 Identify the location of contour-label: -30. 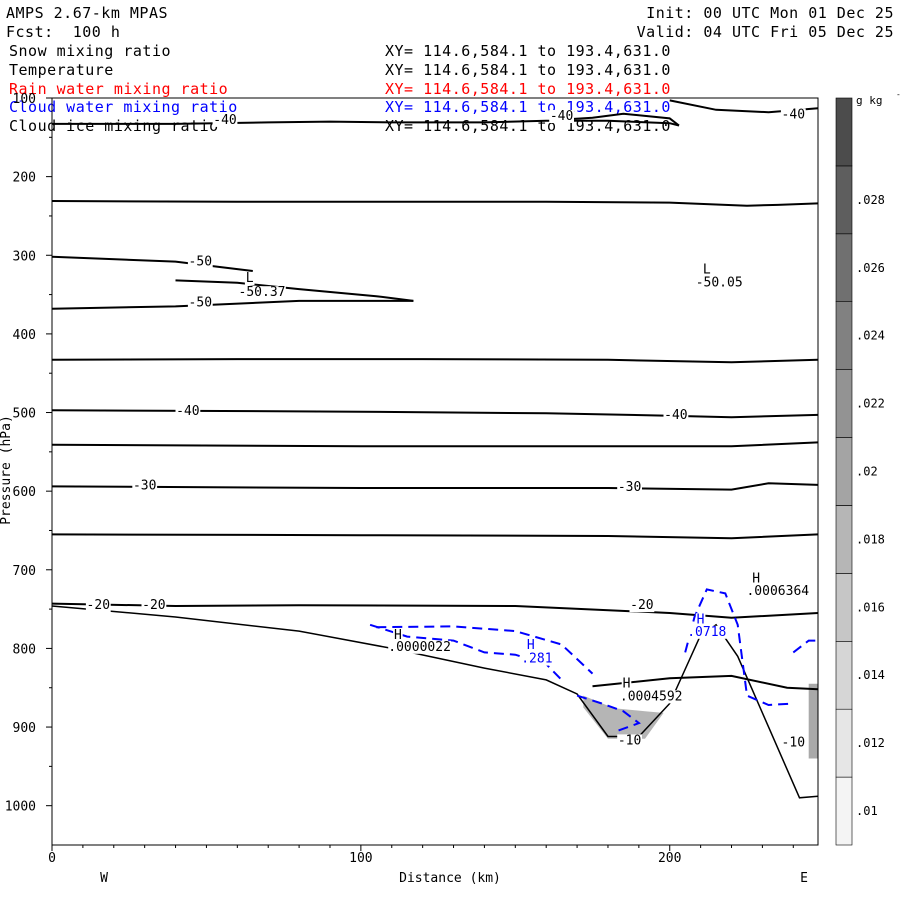
(144, 486).